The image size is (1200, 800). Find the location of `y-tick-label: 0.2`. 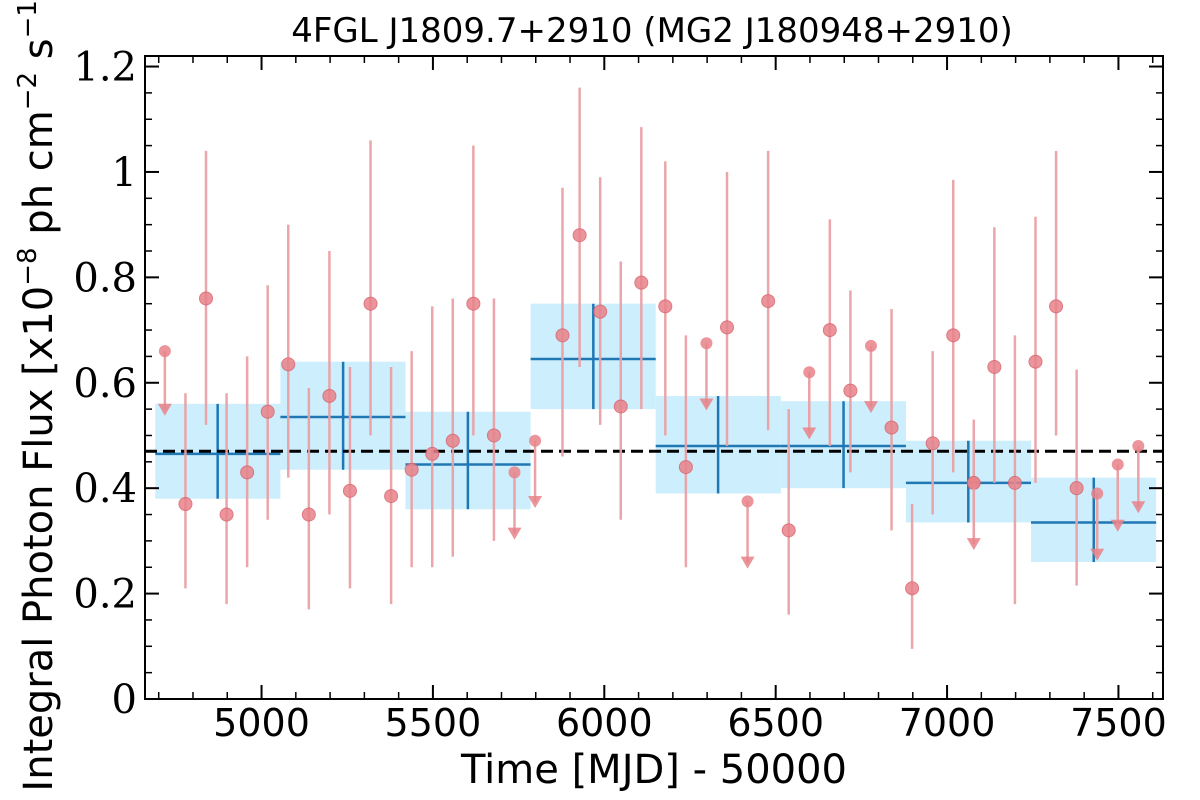

y-tick-label: 0.2 is located at coordinates (105, 595).